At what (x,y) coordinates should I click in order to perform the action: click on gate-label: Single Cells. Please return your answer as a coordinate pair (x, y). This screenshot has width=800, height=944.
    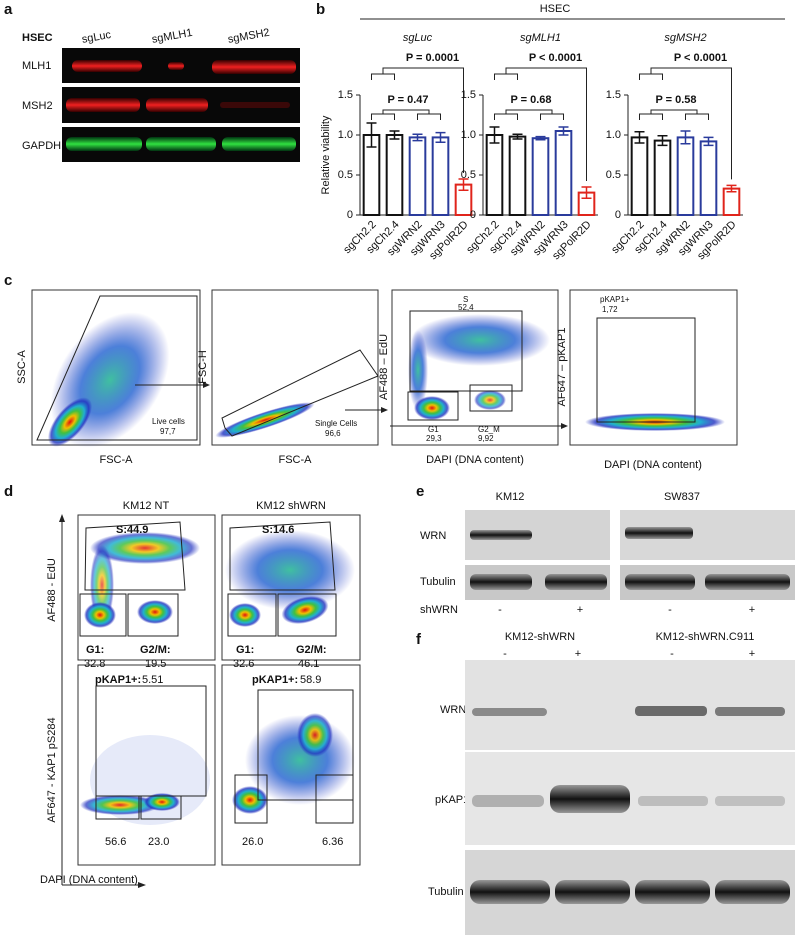
    Looking at the image, I should click on (336, 423).